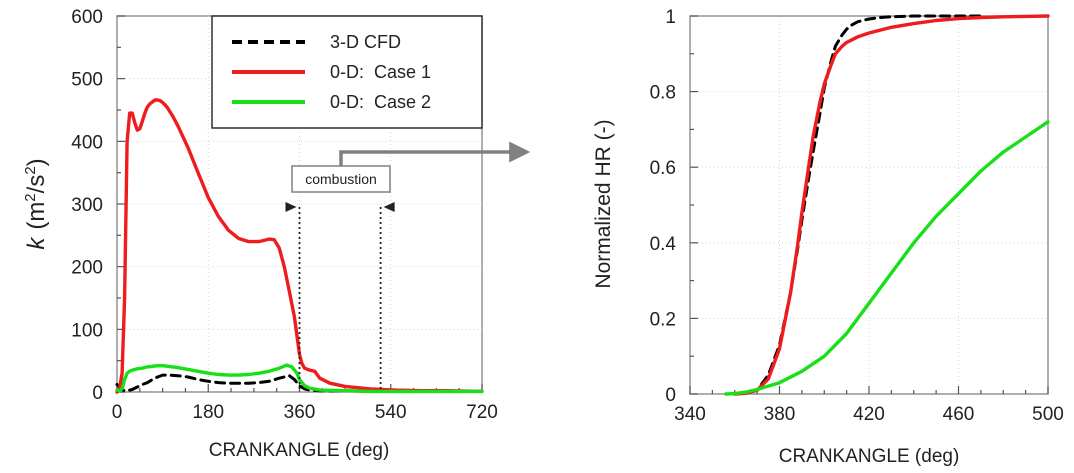 The image size is (1074, 473). I want to click on y-tick-label: 600, so click(87, 17).